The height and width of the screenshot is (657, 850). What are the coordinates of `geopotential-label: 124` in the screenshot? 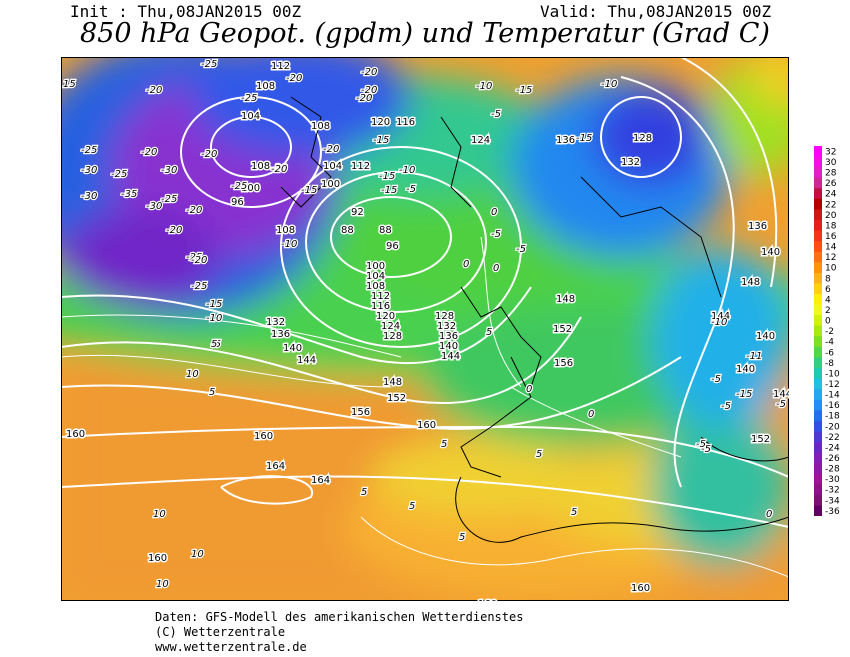 It's located at (390, 326).